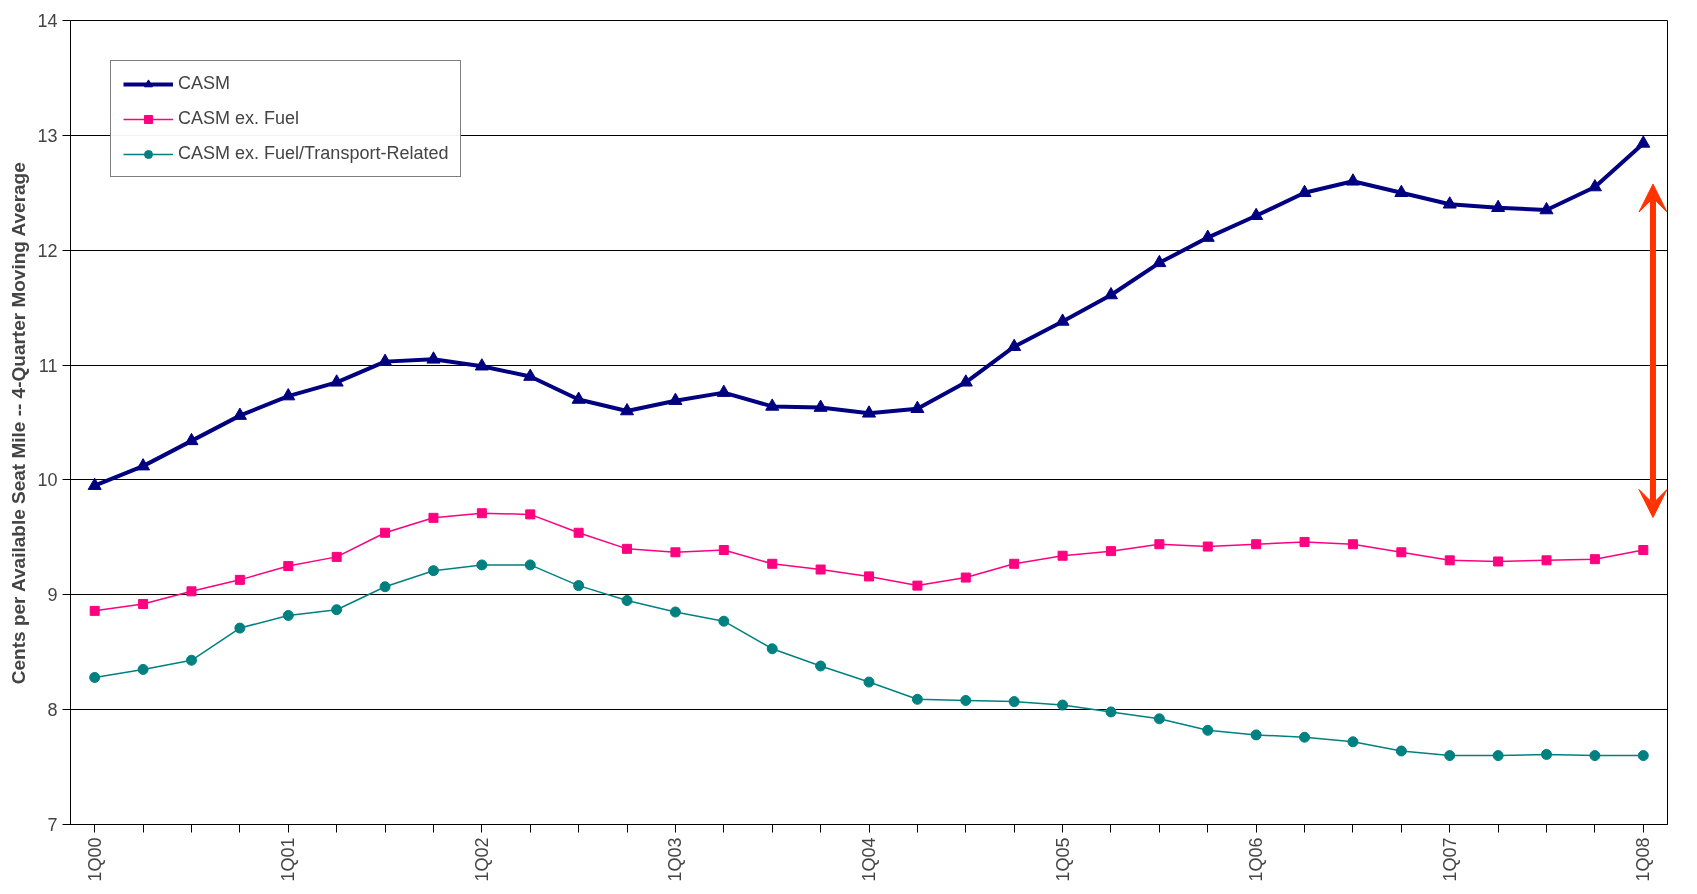 The image size is (1697, 894). What do you see at coordinates (94, 859) in the screenshot?
I see `x-tick-label: 1Q00` at bounding box center [94, 859].